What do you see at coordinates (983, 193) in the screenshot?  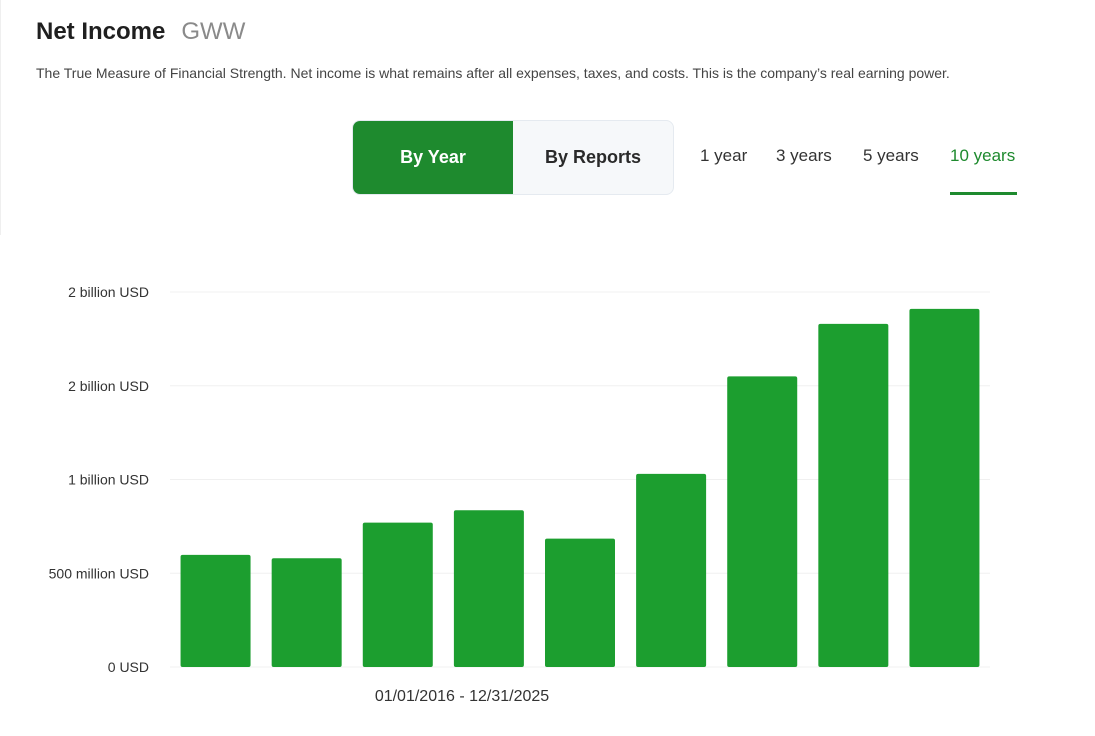 I see `active-tab-underline` at bounding box center [983, 193].